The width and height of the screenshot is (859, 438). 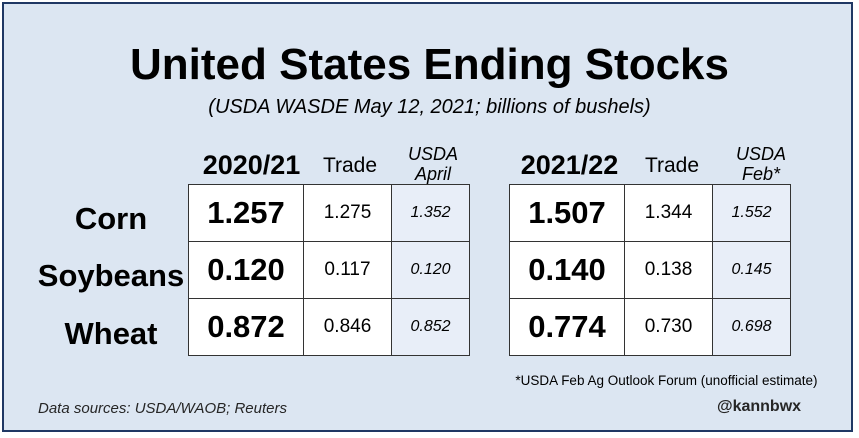 What do you see at coordinates (668, 327) in the screenshot?
I see `cell-trade-value: 0.730` at bounding box center [668, 327].